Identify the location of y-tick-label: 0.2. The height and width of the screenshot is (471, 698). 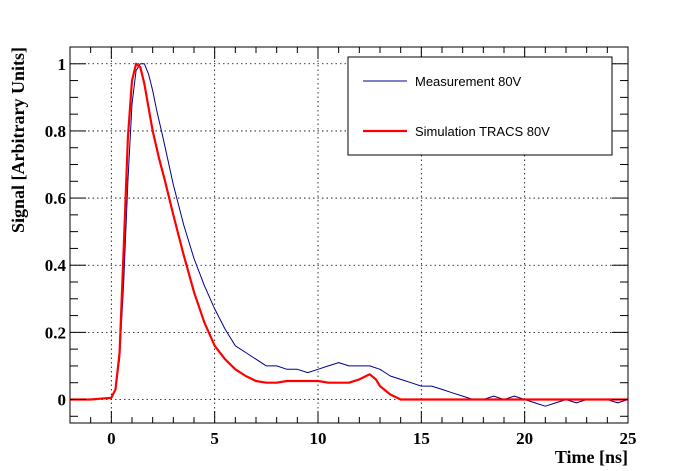
(55, 332).